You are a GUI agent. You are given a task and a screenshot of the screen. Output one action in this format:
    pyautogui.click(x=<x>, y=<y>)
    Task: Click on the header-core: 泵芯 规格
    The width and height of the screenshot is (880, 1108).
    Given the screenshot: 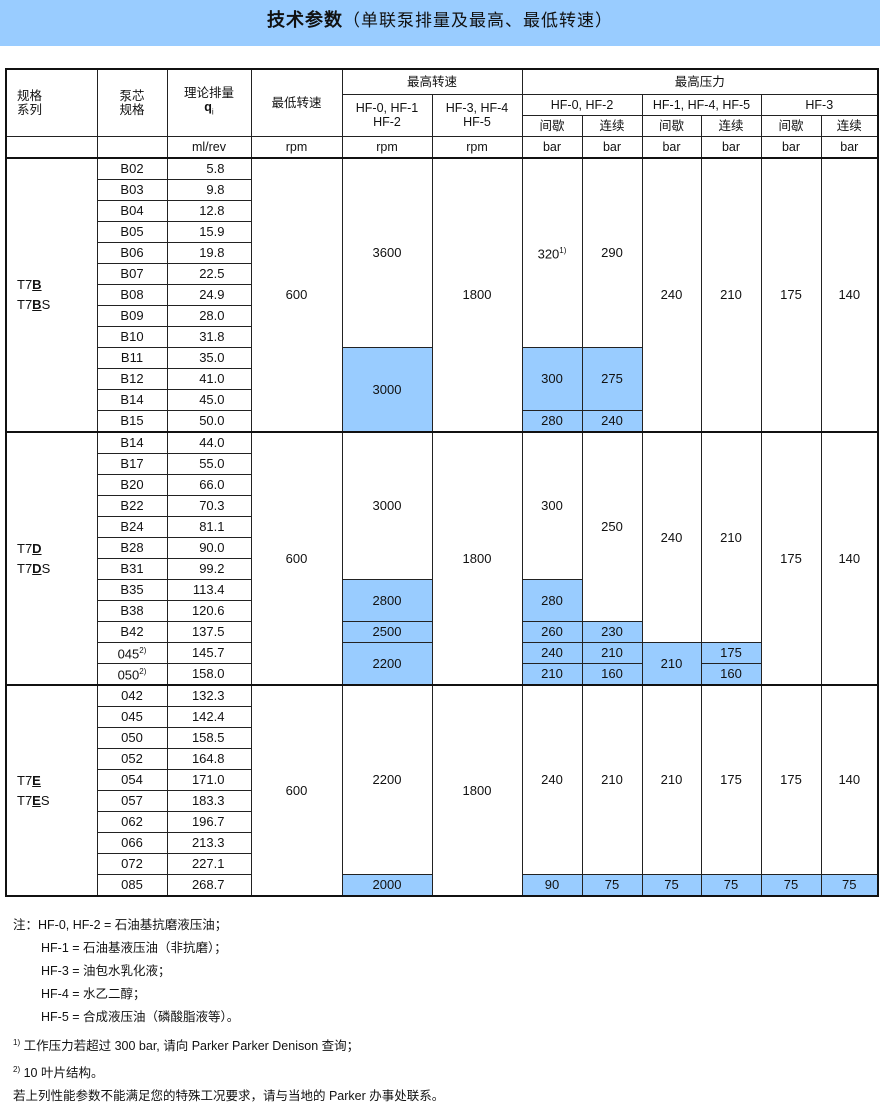 What is the action you would take?
    pyautogui.click(x=132, y=102)
    